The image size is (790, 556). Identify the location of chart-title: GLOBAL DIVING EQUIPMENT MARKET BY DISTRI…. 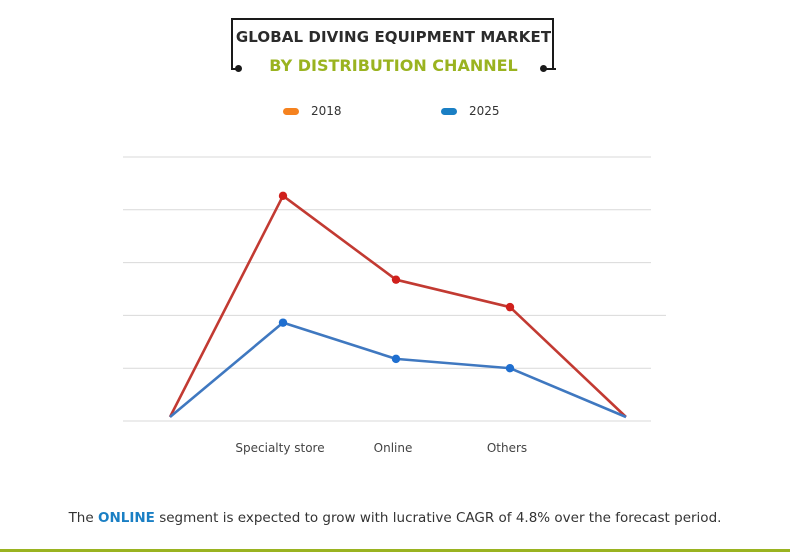
(393, 46).